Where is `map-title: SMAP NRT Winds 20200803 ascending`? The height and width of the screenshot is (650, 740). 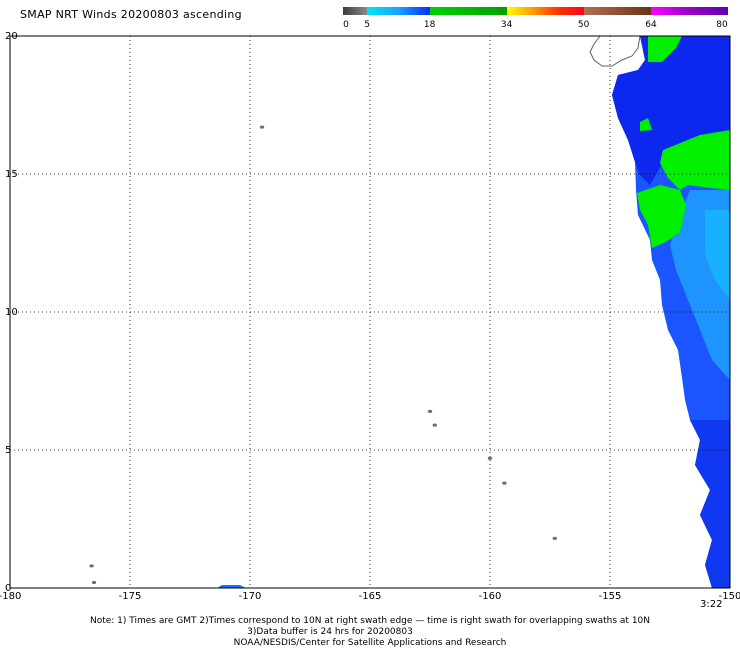 map-title: SMAP NRT Winds 20200803 ascending is located at coordinates (131, 14).